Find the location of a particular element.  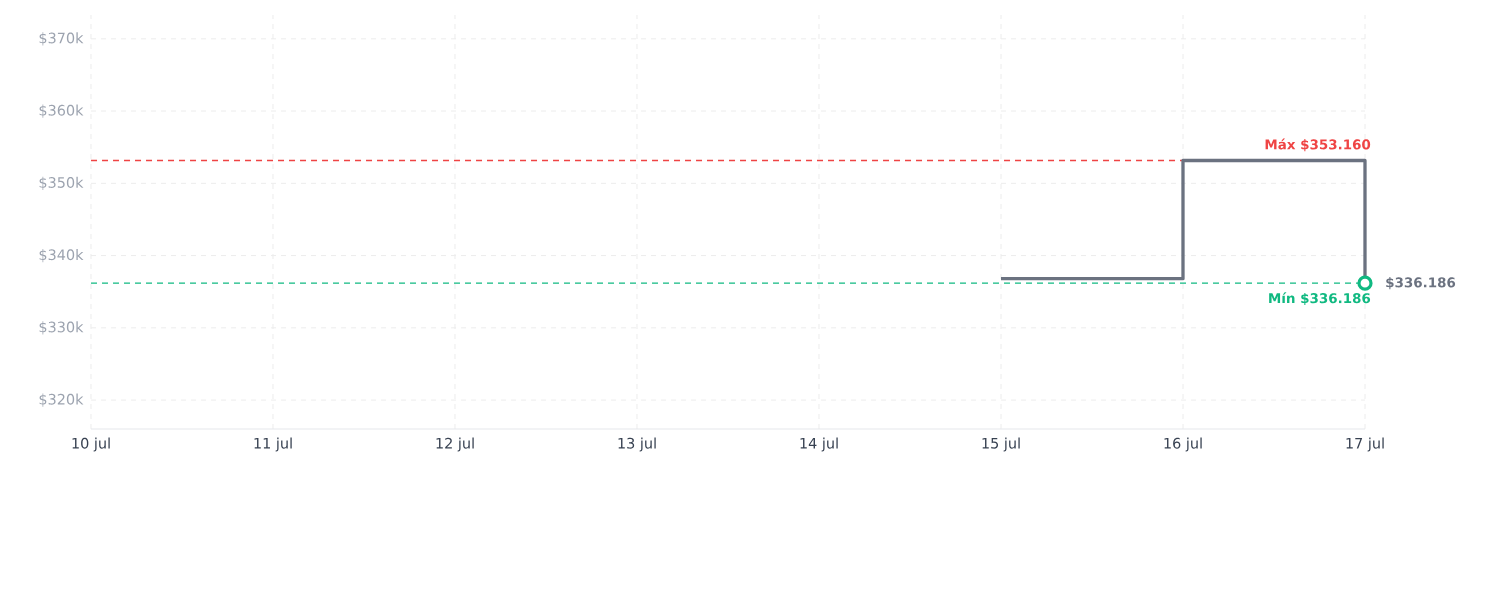

y-tick-label: $320k is located at coordinates (61, 400).